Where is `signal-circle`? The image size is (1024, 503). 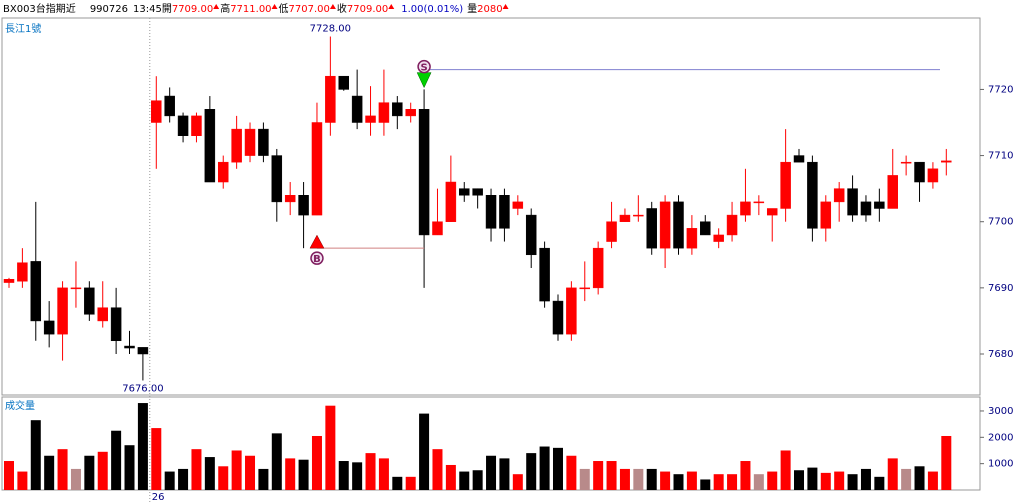 signal-circle is located at coordinates (424, 66).